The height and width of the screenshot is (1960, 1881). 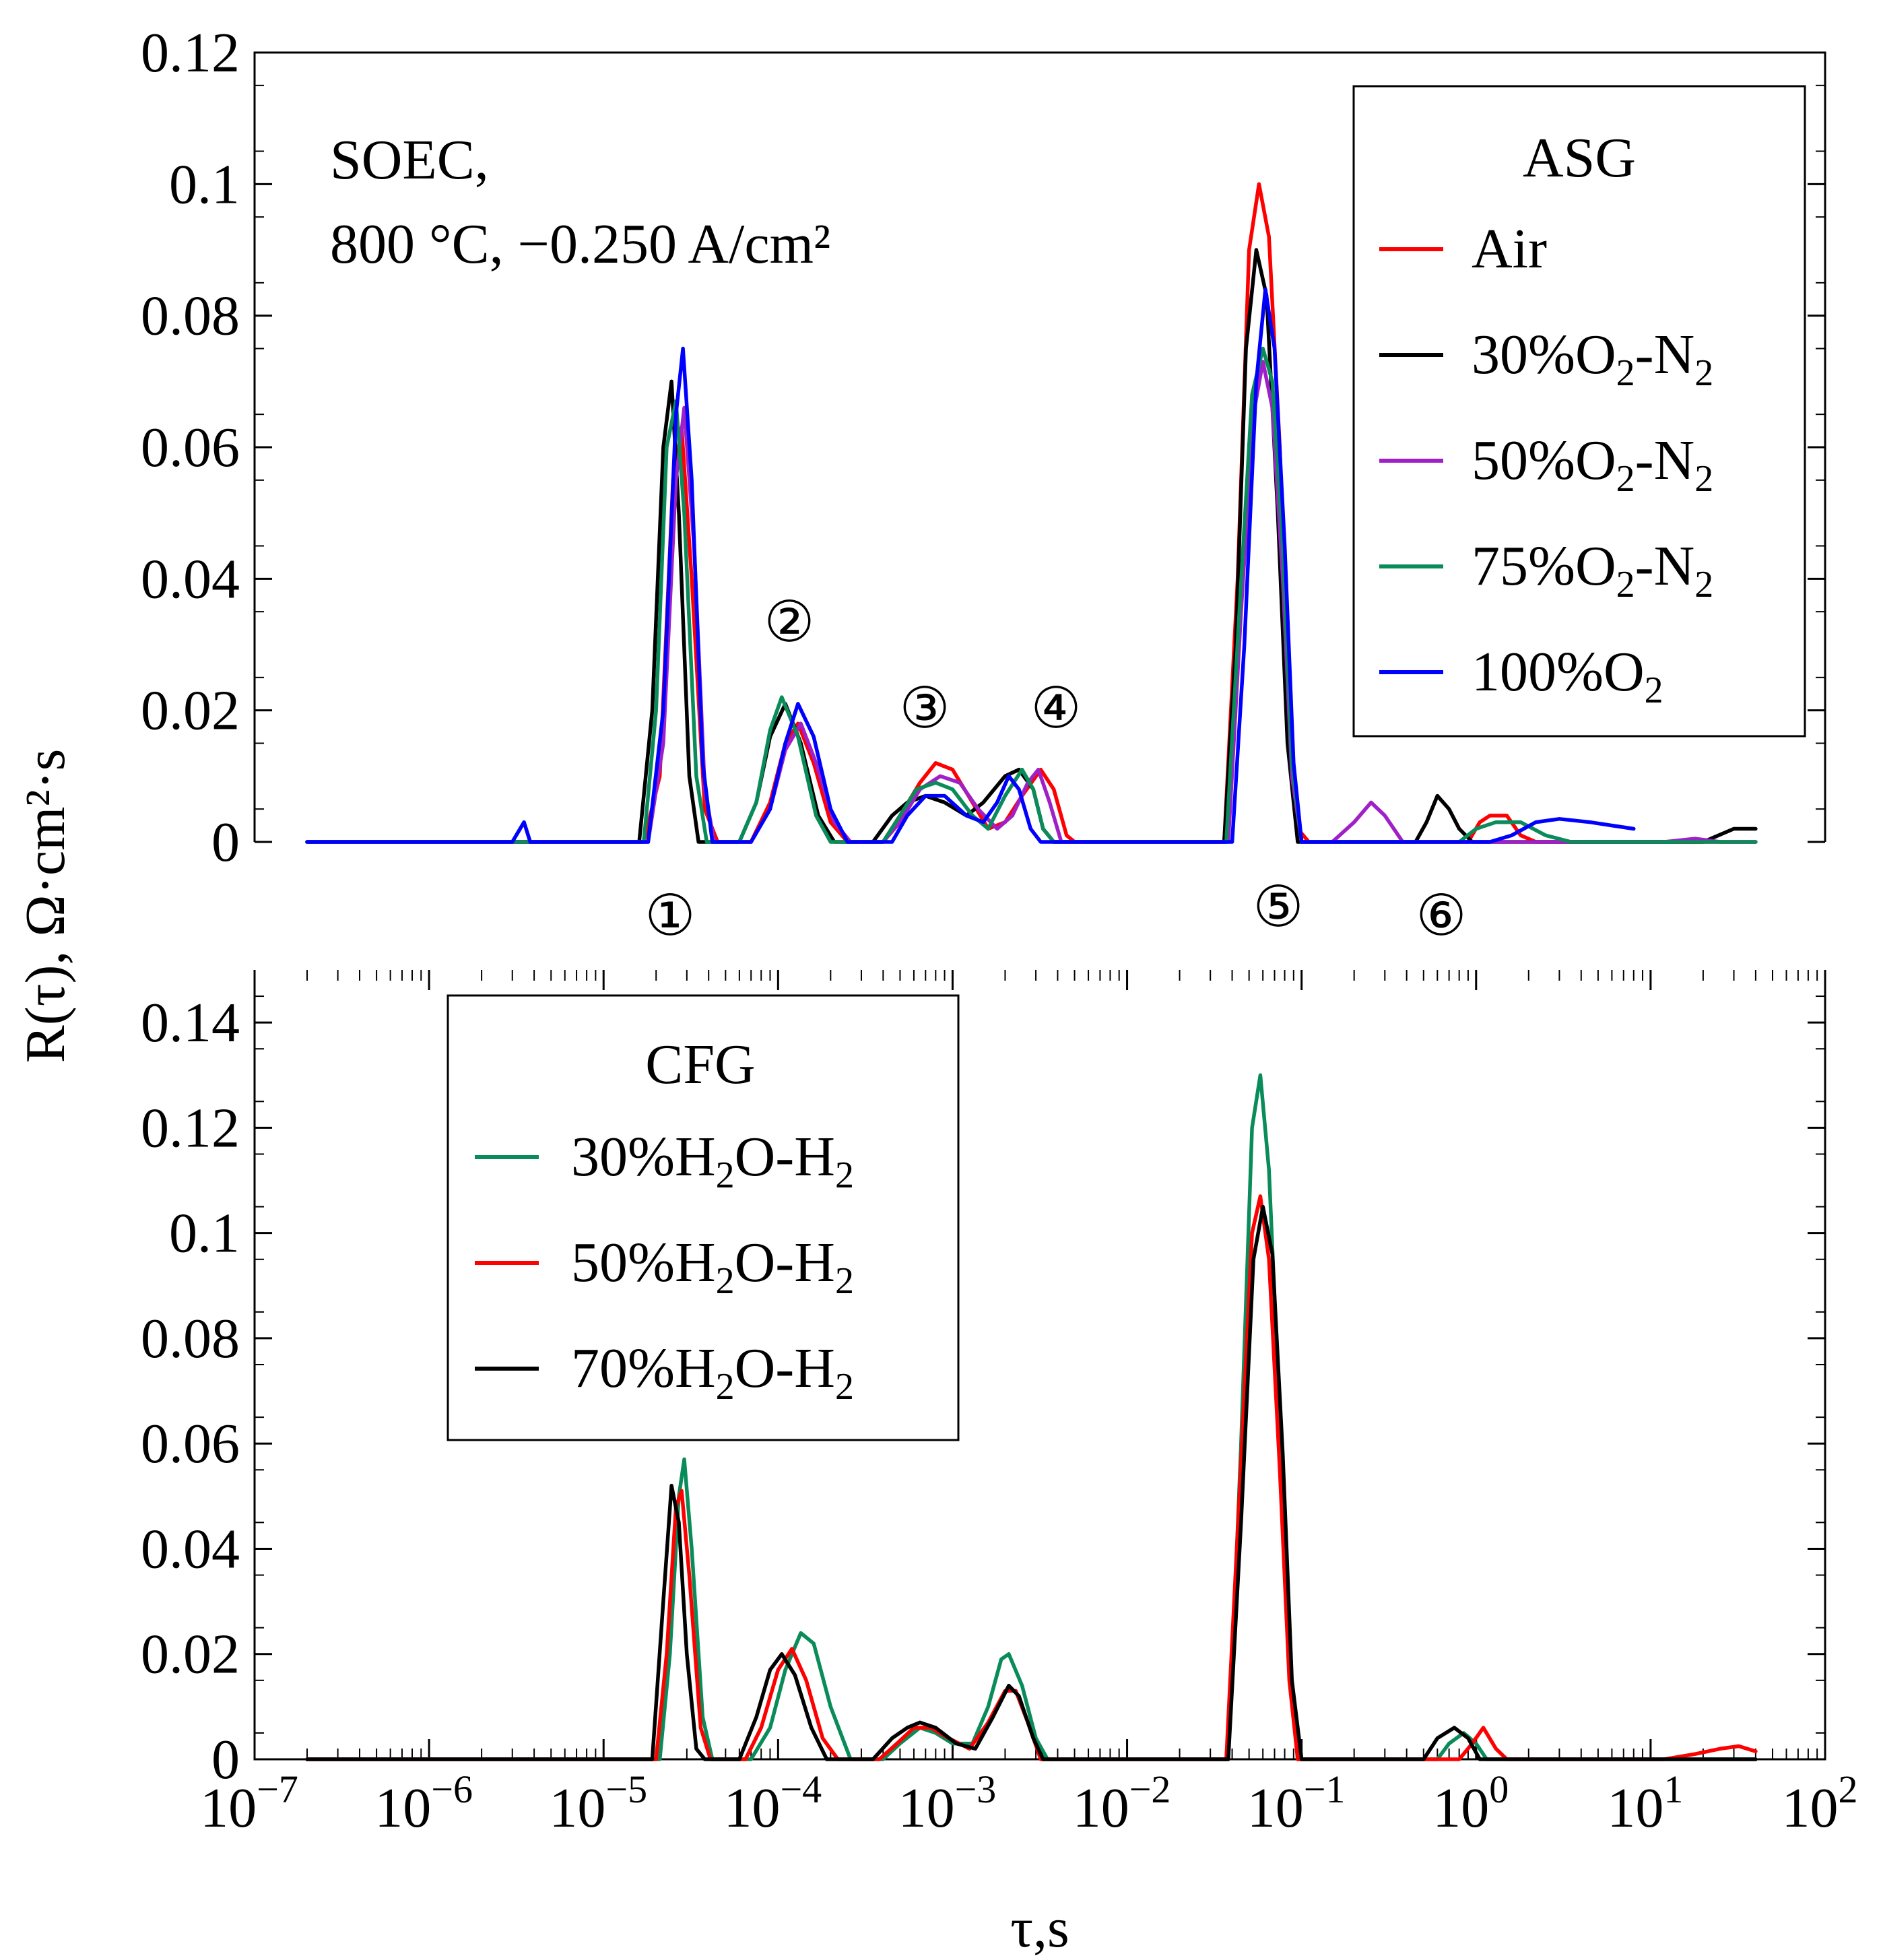 I want to click on x-axis-label: τ,s, so click(x=1039, y=1928).